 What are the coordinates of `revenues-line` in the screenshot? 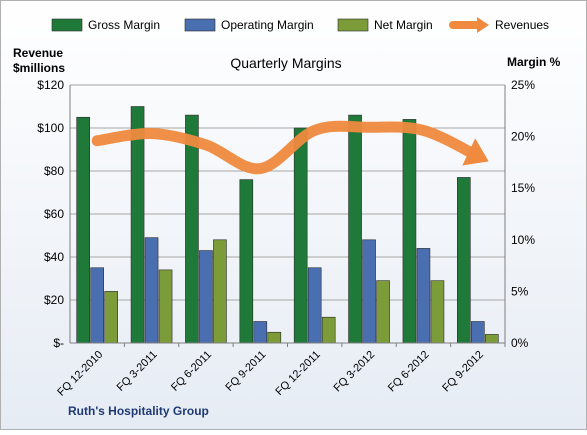 It's located at (287, 147).